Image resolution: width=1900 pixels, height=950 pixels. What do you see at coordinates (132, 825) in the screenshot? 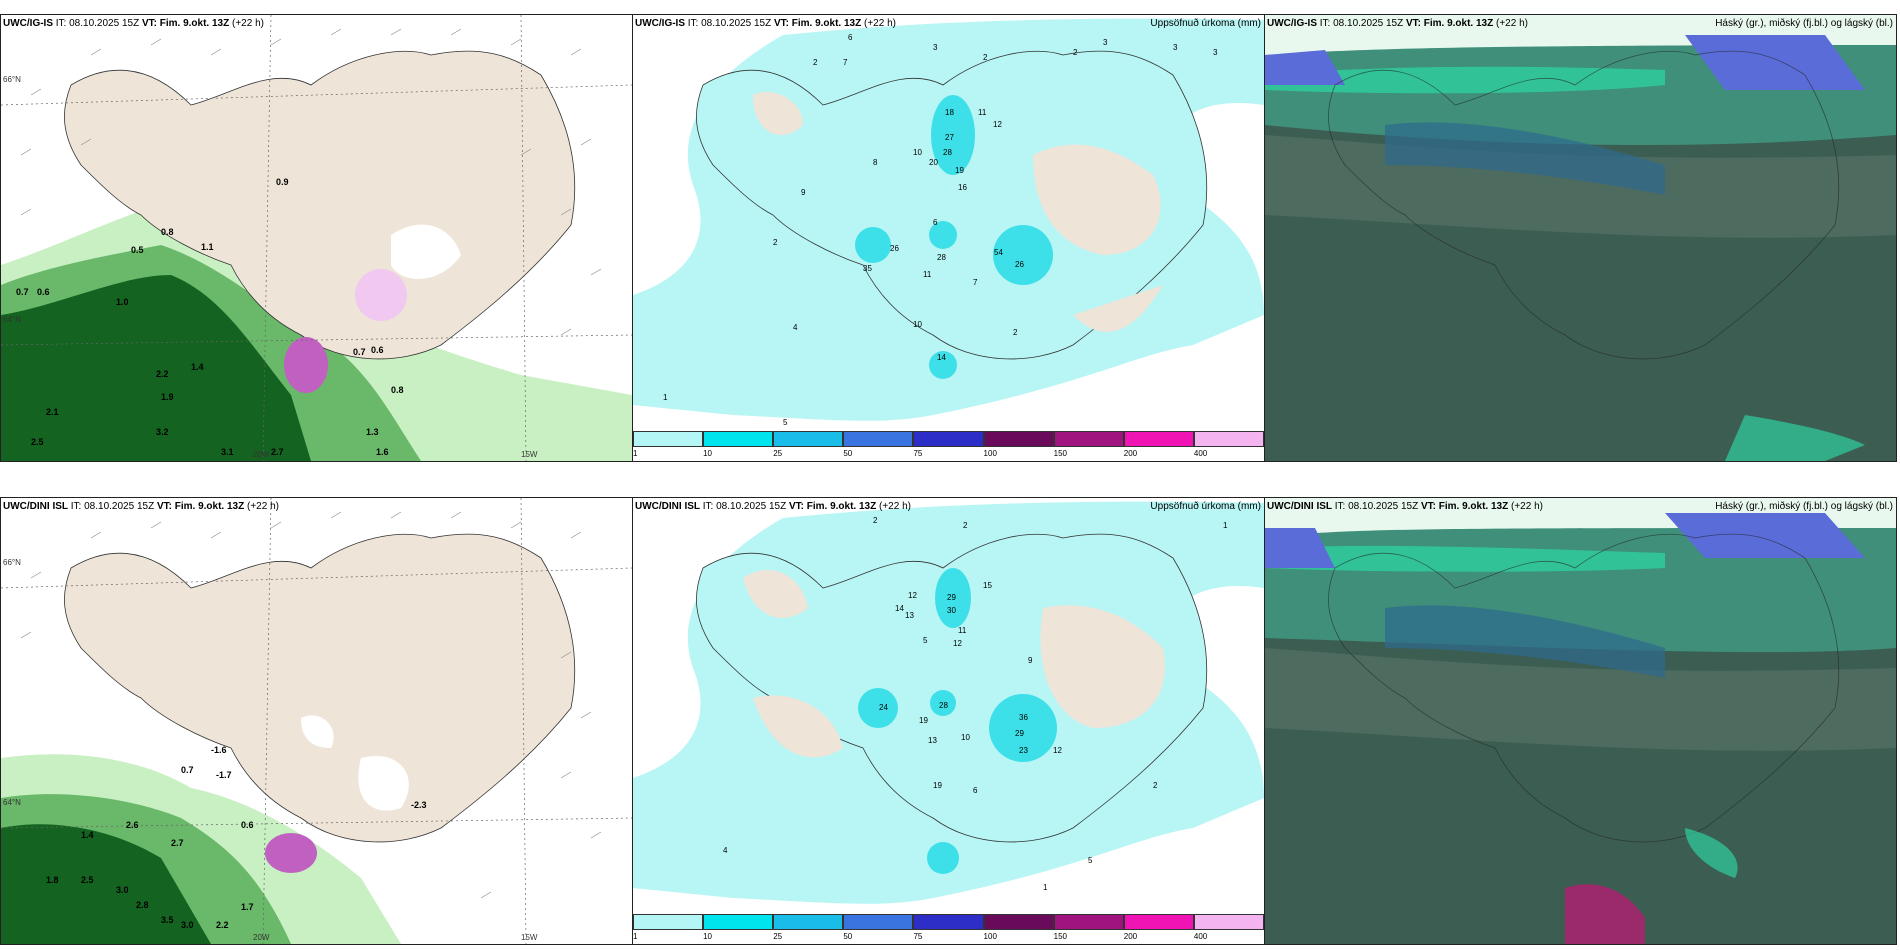
I see `value-label: 2.6` at bounding box center [132, 825].